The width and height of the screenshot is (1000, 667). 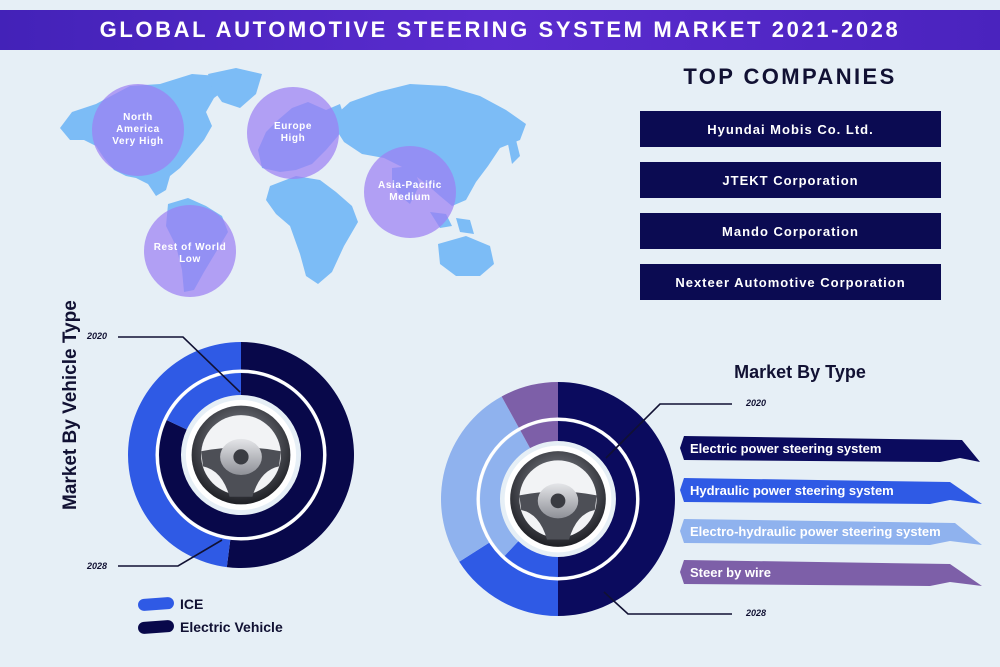 I want to click on region-level: High, so click(x=293, y=138).